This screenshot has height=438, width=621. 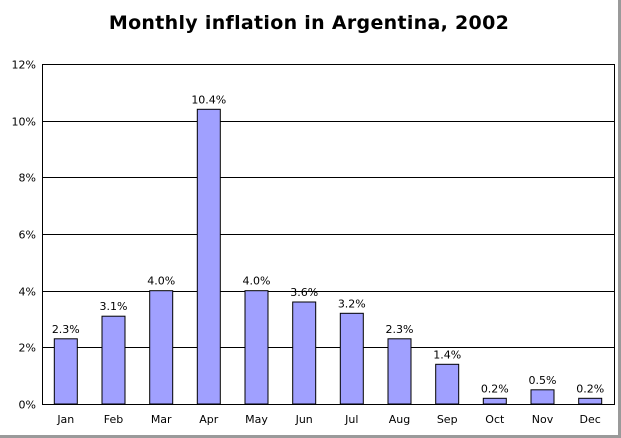 I want to click on x-tick-label: Nov, so click(x=543, y=419).